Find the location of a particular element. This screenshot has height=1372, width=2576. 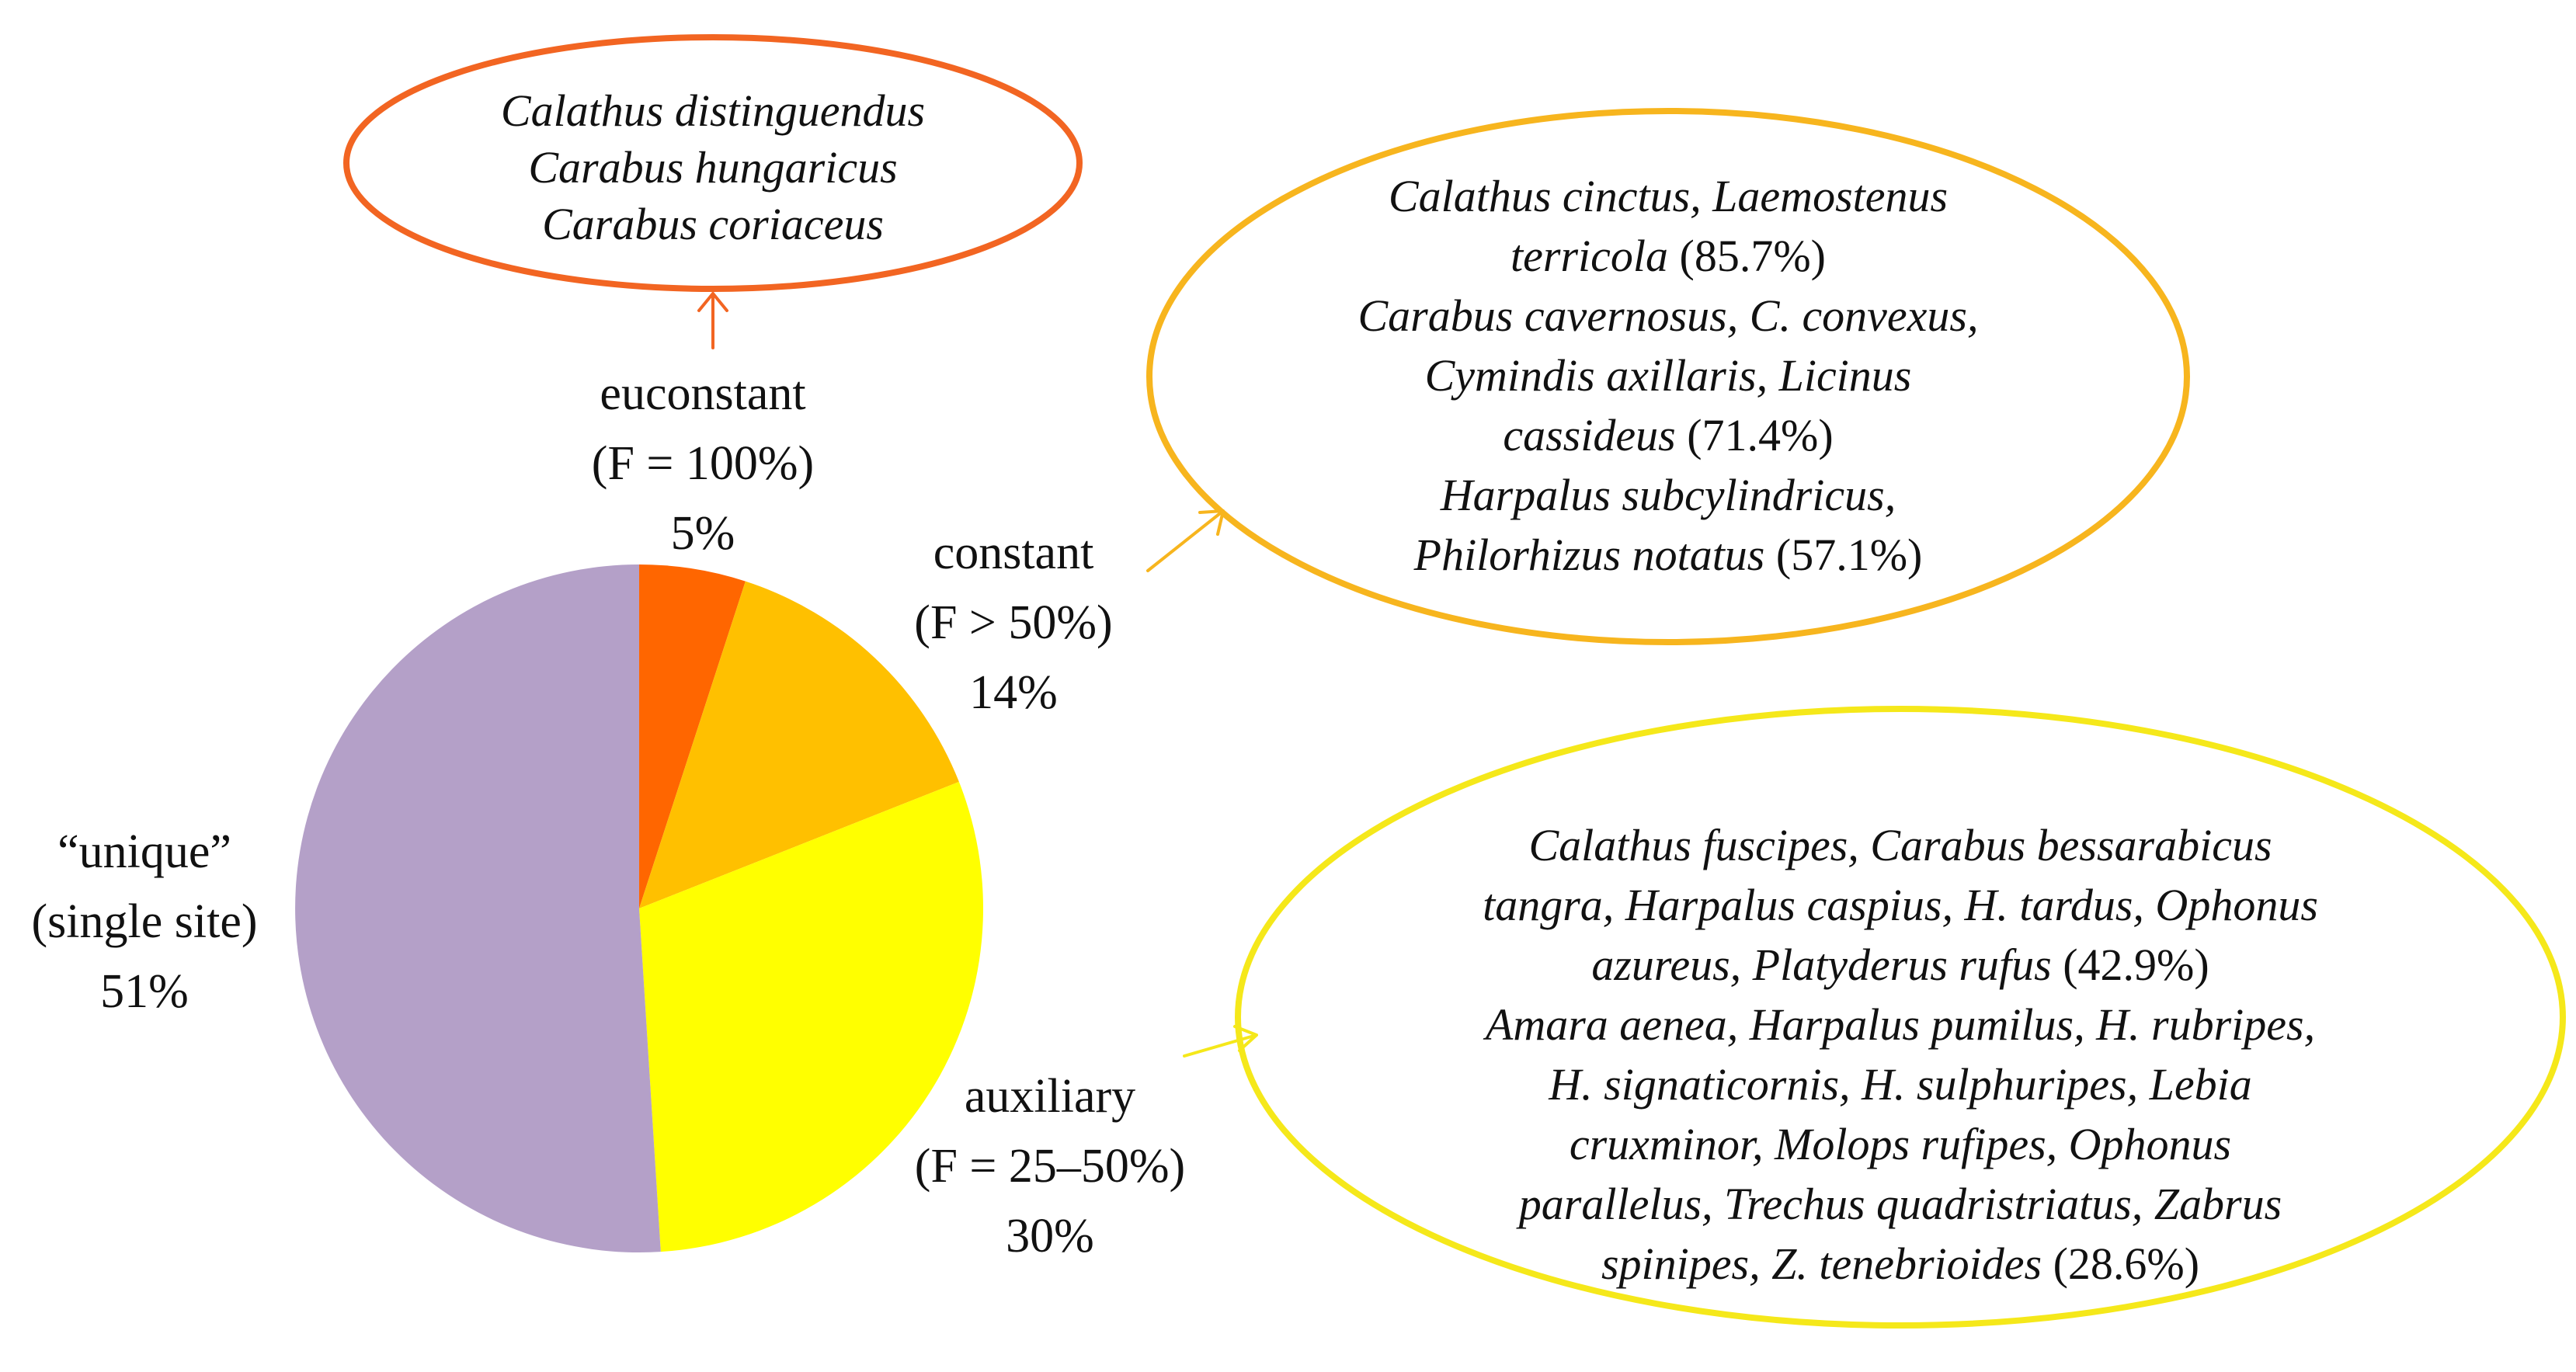

pie-slices is located at coordinates (639, 908).